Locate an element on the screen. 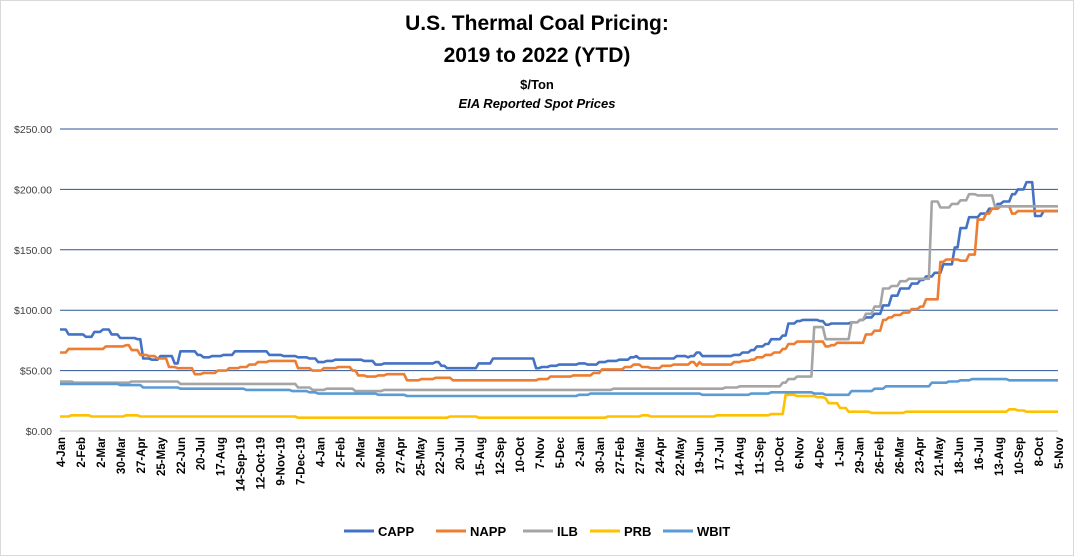 The image size is (1074, 556). x-tick-label: 1-Jan is located at coordinates (840, 452).